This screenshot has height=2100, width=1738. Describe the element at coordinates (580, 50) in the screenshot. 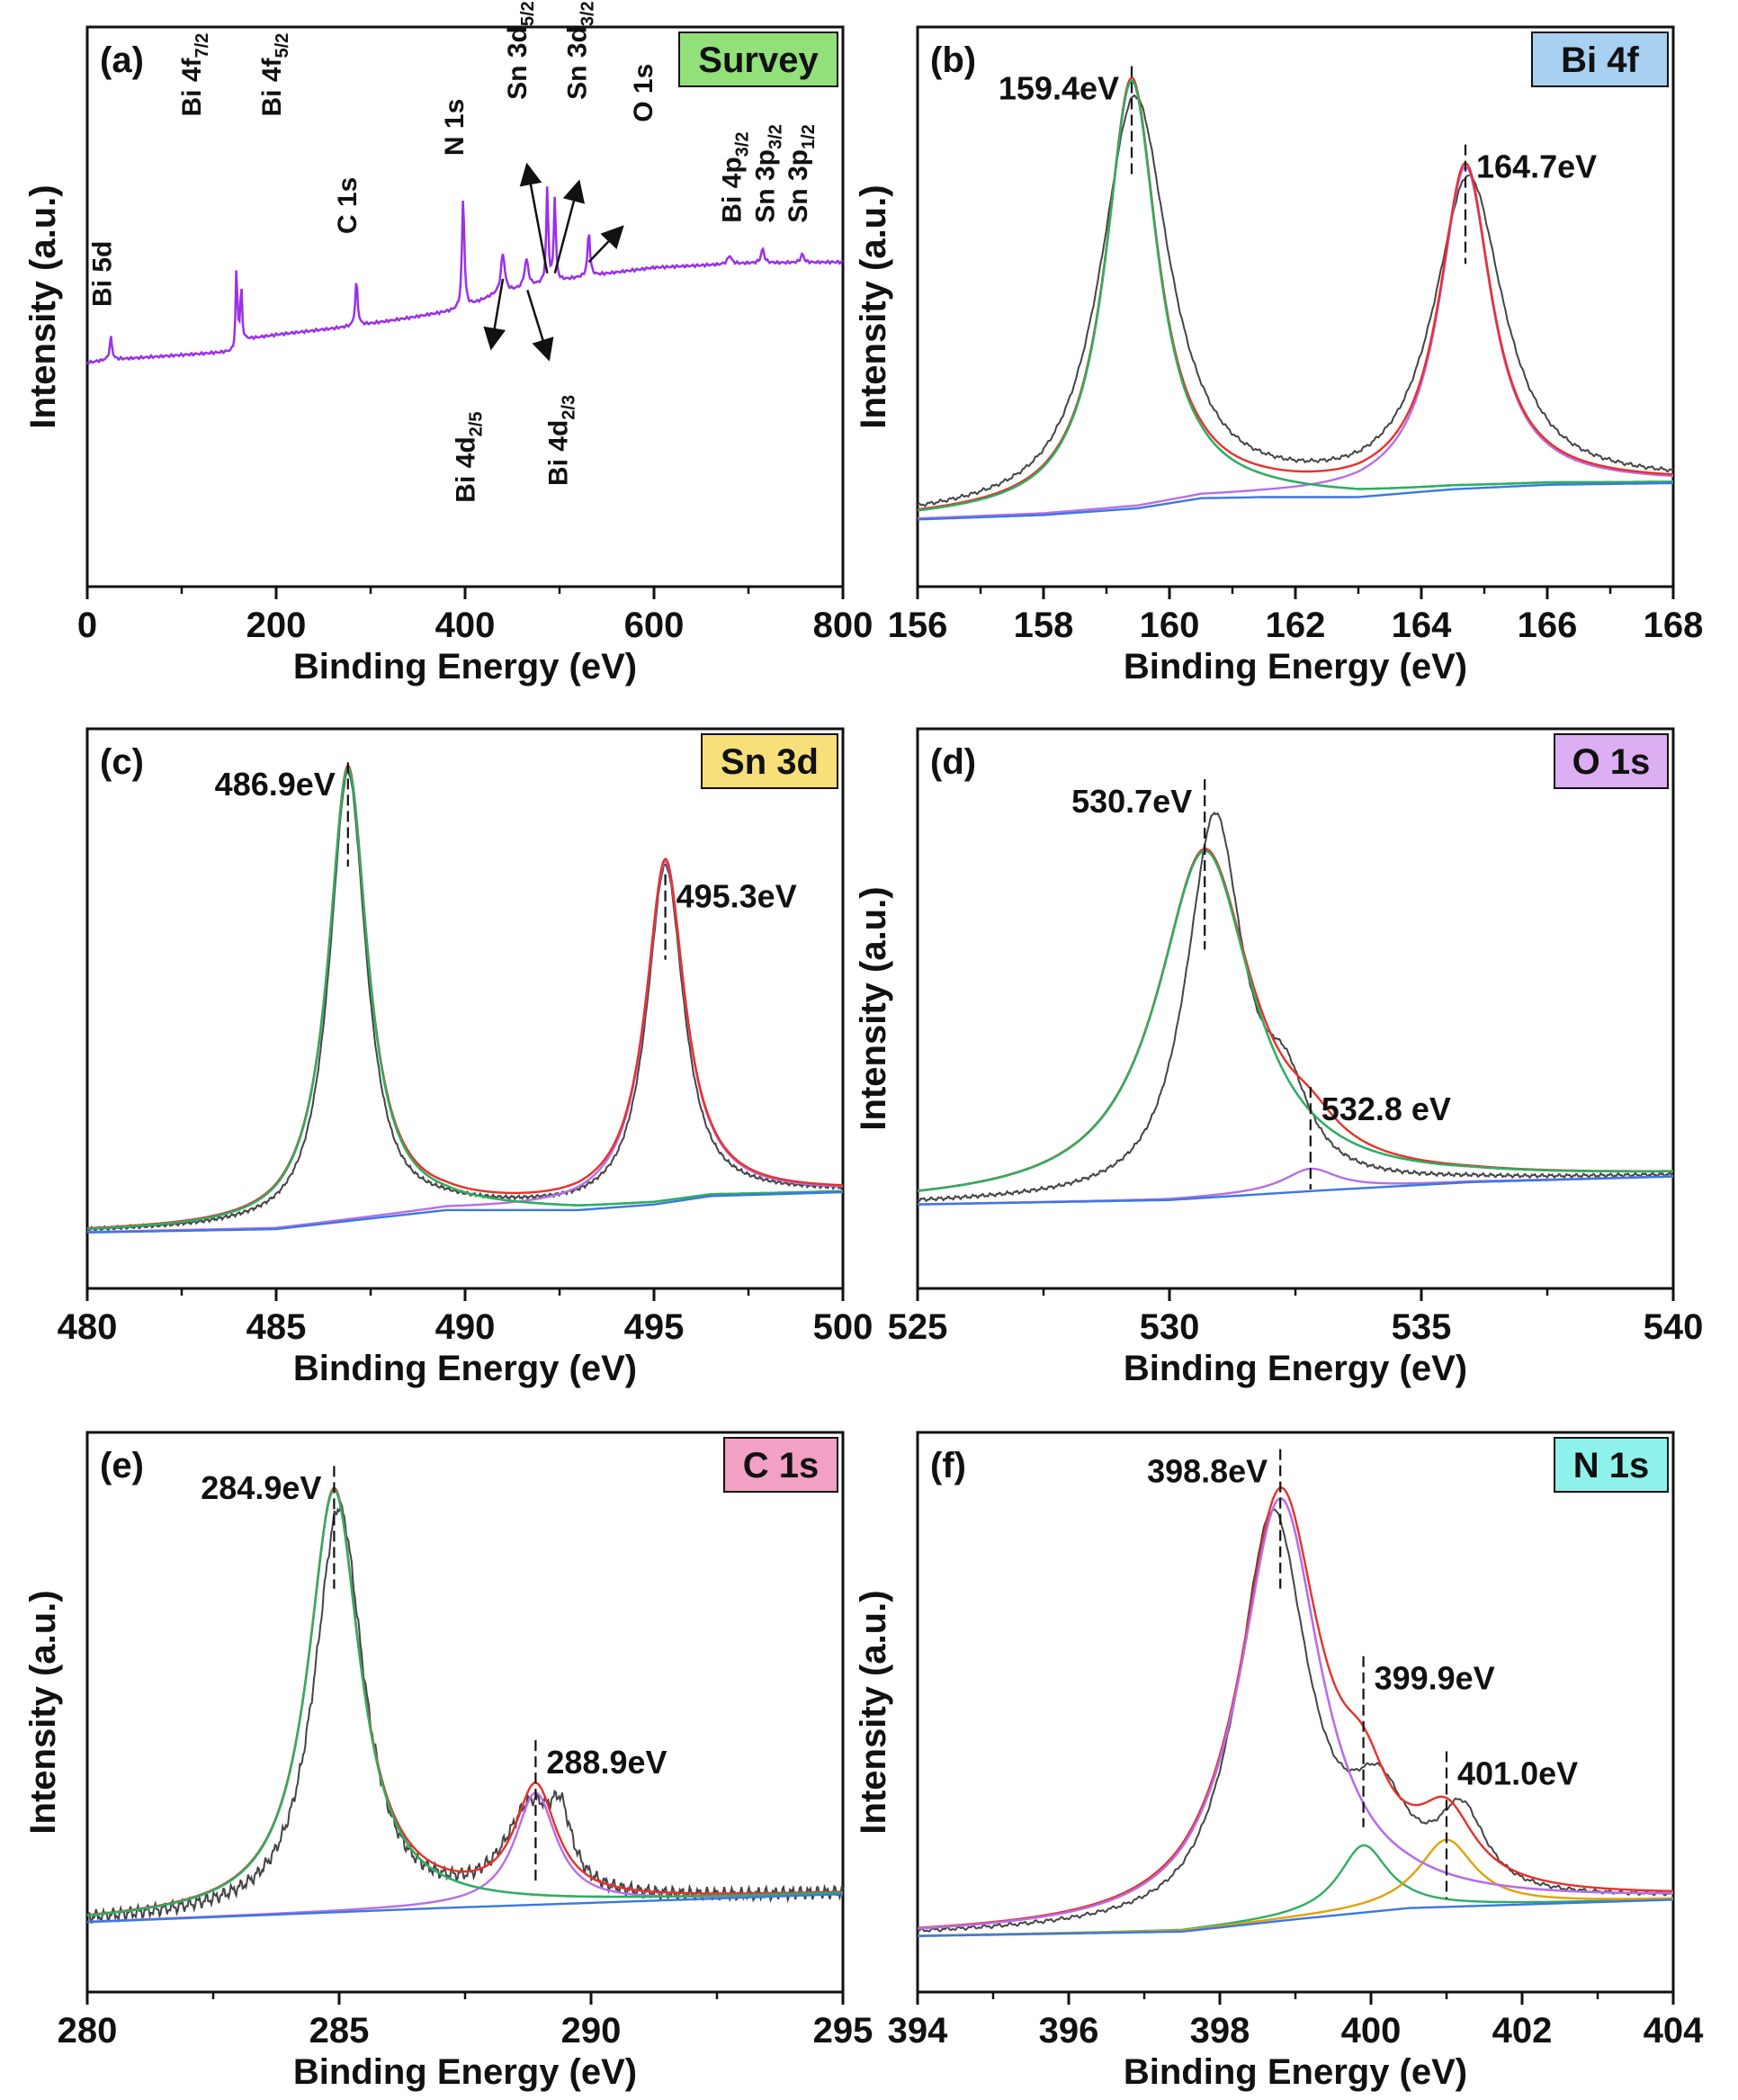

I see `survey-peak-label: Sn 3d3/2` at that location.